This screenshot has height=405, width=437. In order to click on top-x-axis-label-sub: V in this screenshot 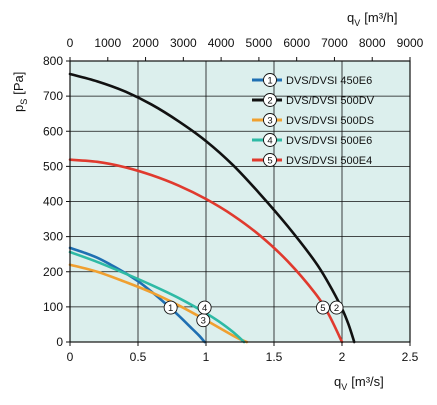, I will do `click(357, 23)`.